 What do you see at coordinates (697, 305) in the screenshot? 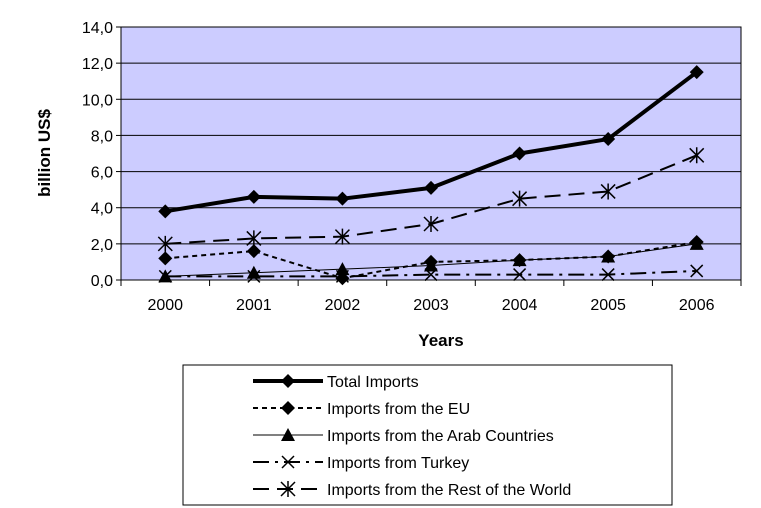
I see `x-tick-label: 2006` at bounding box center [697, 305].